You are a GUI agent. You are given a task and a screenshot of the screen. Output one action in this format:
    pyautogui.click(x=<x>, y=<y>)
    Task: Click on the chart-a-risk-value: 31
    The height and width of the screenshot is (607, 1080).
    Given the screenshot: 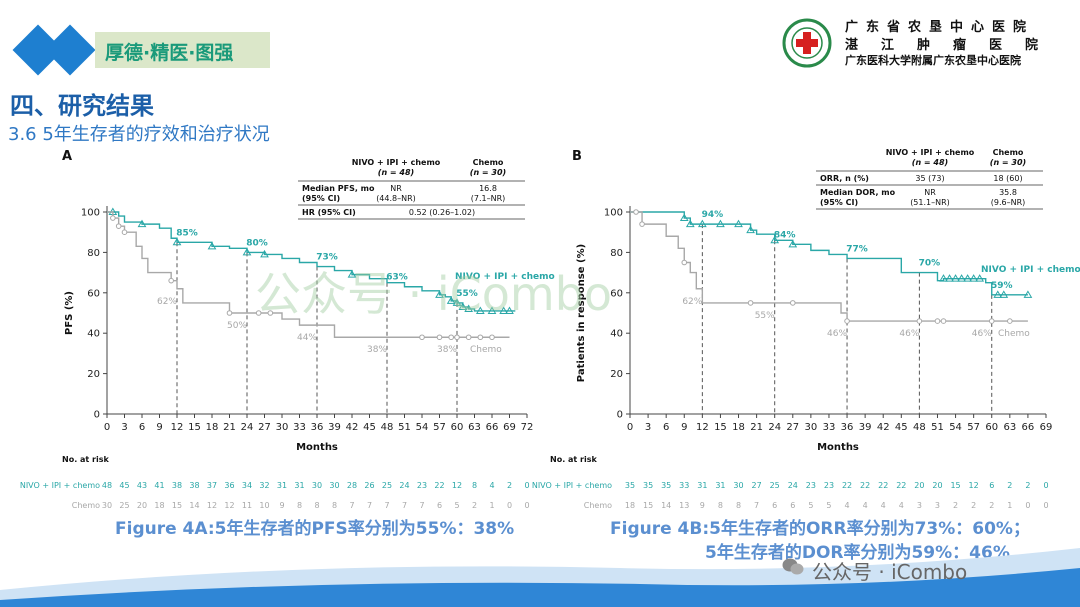 What is the action you would take?
    pyautogui.click(x=282, y=485)
    